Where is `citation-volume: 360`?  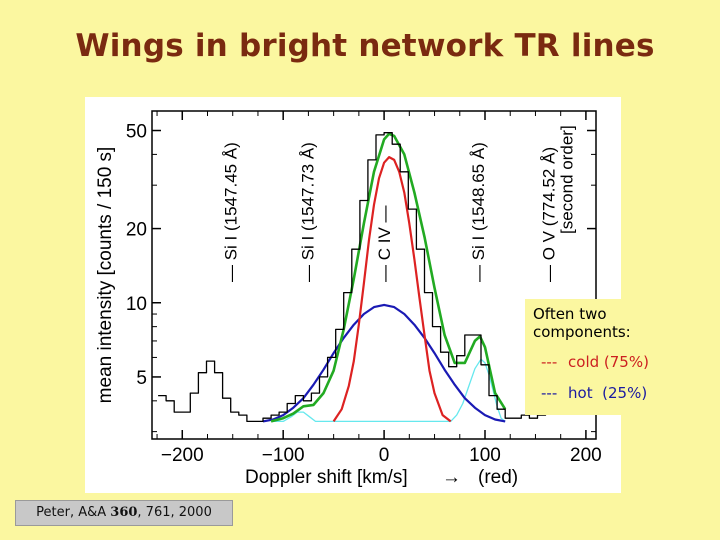 citation-volume: 360 is located at coordinates (124, 512).